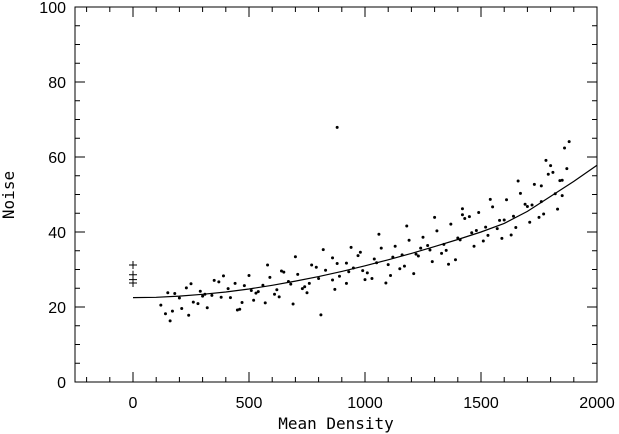 This screenshot has height=434, width=619. What do you see at coordinates (133, 403) in the screenshot?
I see `x-tick-label: 0` at bounding box center [133, 403].